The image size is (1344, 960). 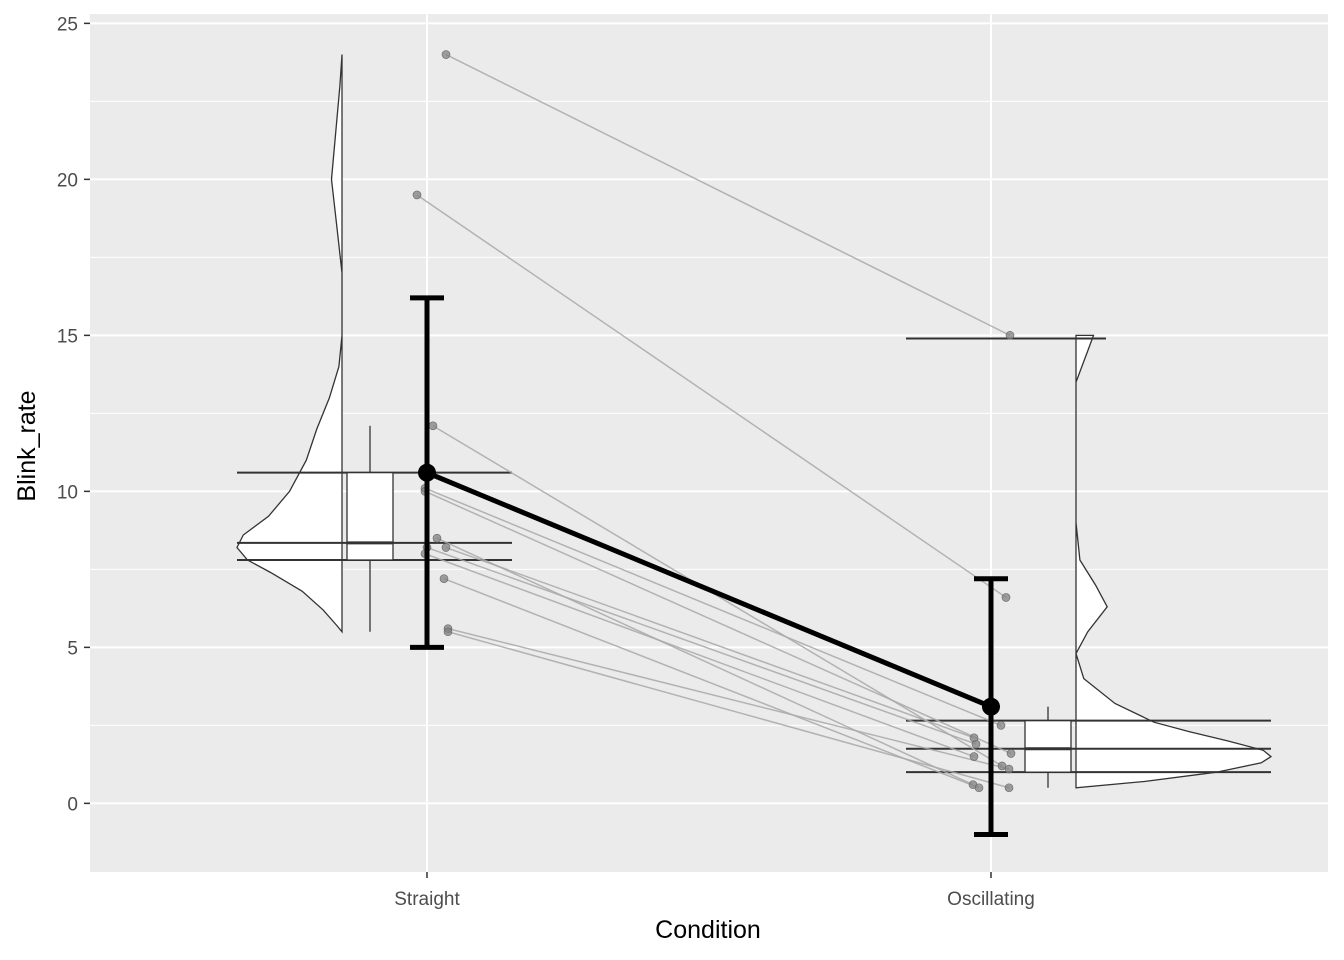 What do you see at coordinates (991, 899) in the screenshot?
I see `x-tick-label: Oscillating` at bounding box center [991, 899].